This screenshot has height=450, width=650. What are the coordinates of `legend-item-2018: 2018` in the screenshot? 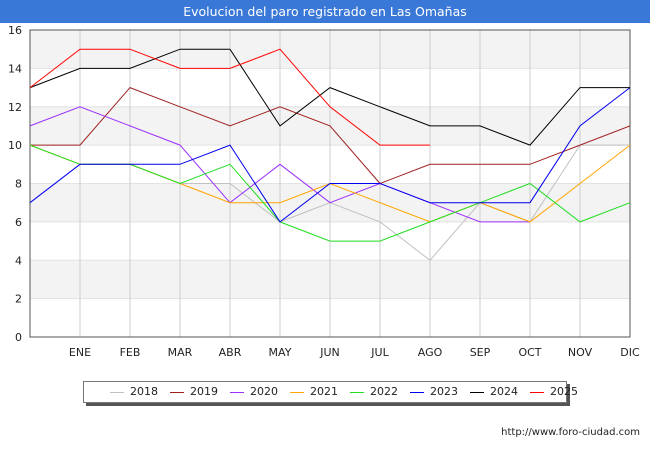 It's located at (134, 392).